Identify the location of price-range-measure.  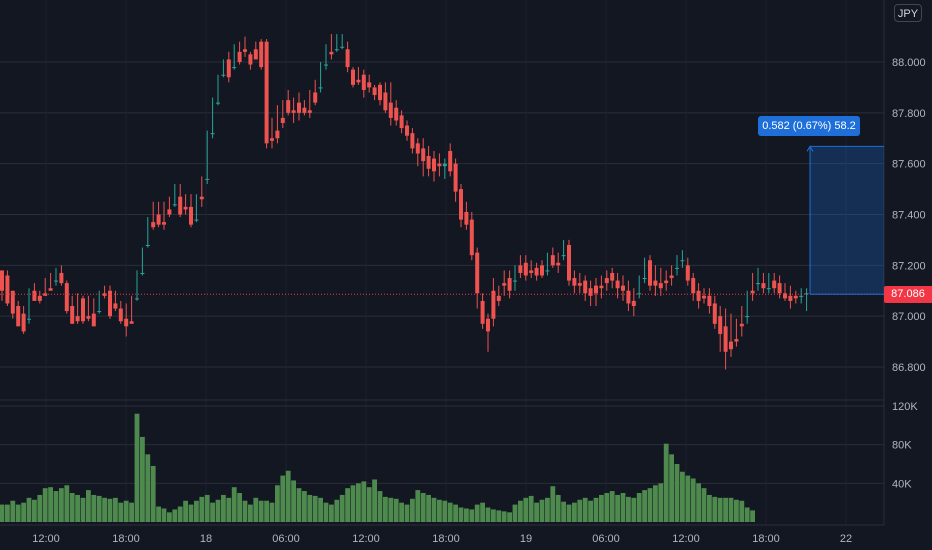
(845, 220).